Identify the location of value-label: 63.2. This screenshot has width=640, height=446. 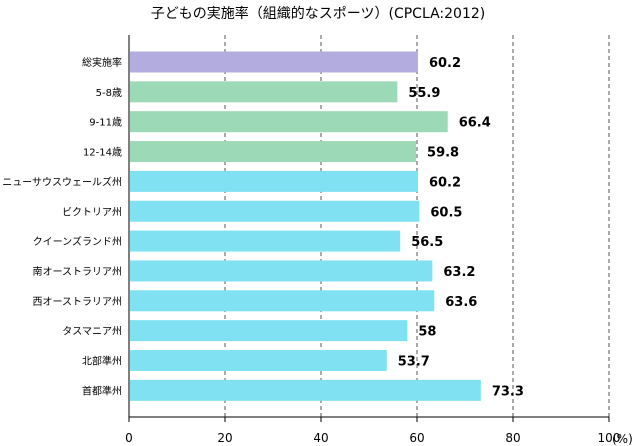
(459, 272).